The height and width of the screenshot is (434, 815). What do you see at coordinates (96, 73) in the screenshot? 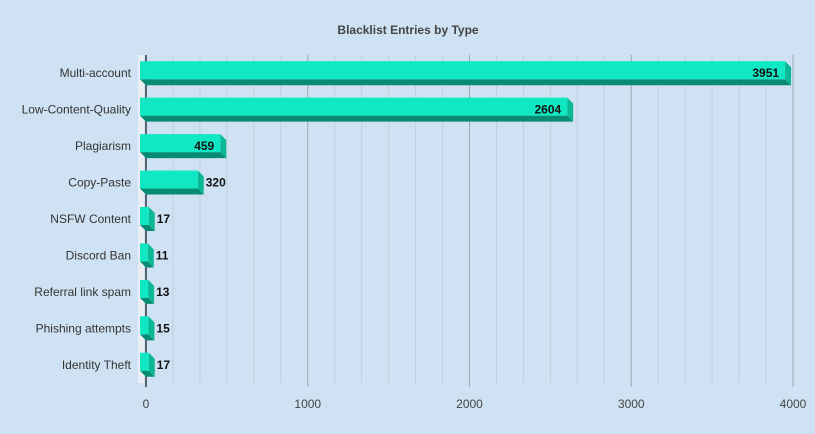
I see `category-label: Multi-account` at bounding box center [96, 73].